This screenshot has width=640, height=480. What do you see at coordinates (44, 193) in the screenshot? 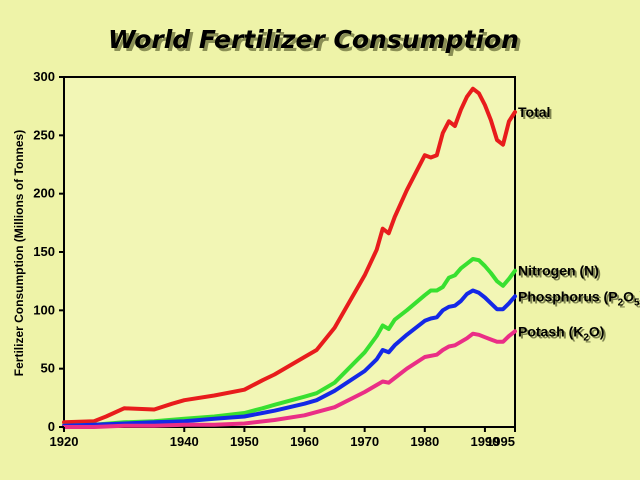
I see `y-tick-label: 200` at bounding box center [44, 193].